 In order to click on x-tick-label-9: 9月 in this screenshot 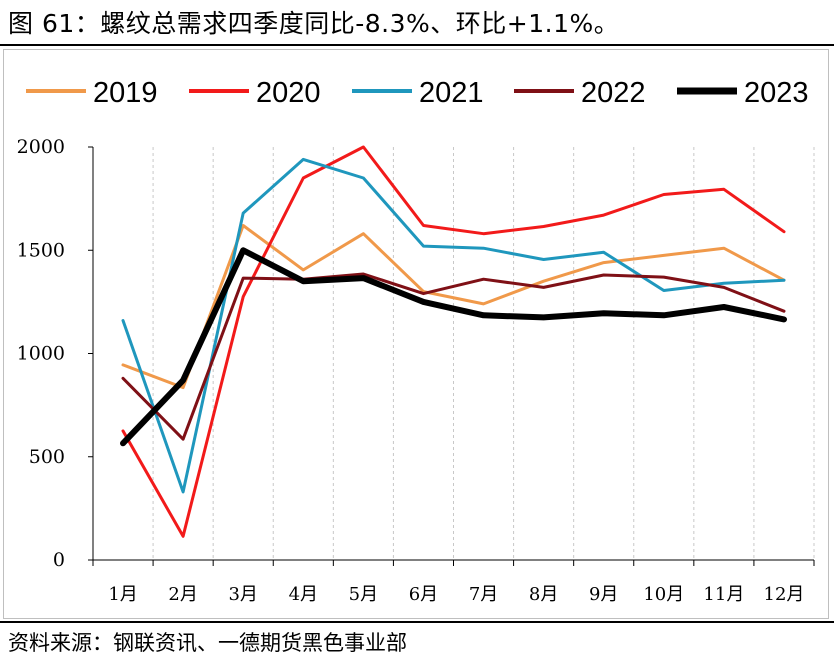, I will do `click(603, 594)`.